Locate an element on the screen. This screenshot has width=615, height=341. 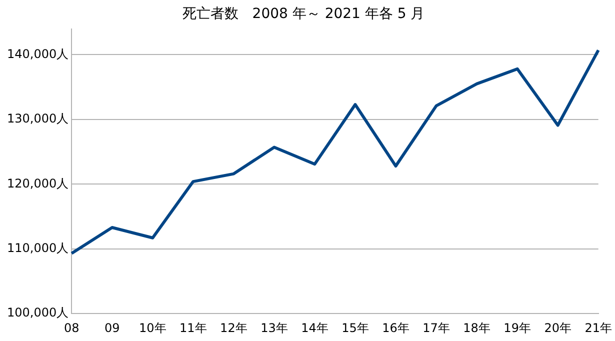
y-tick-label: 120,000人 is located at coordinates (38, 183).